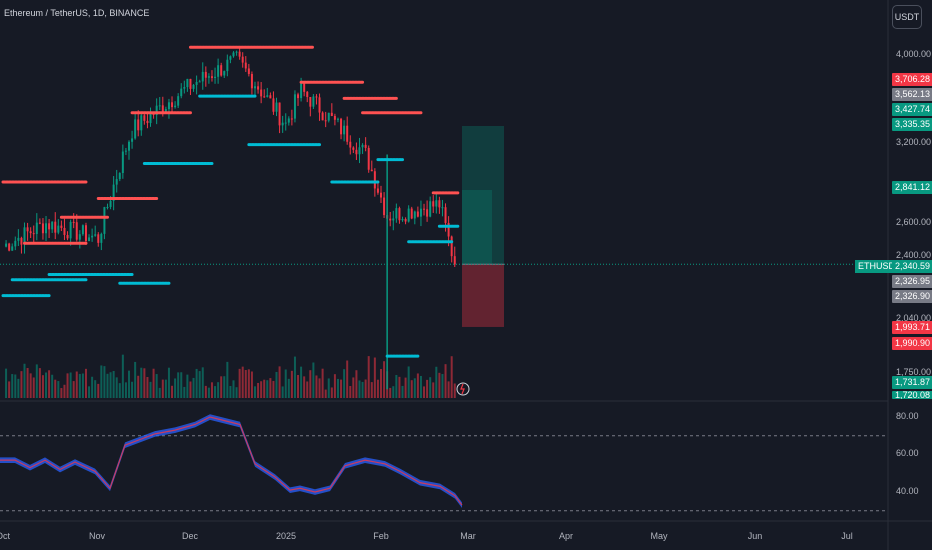  I want to click on currency-button: USDT, so click(907, 17).